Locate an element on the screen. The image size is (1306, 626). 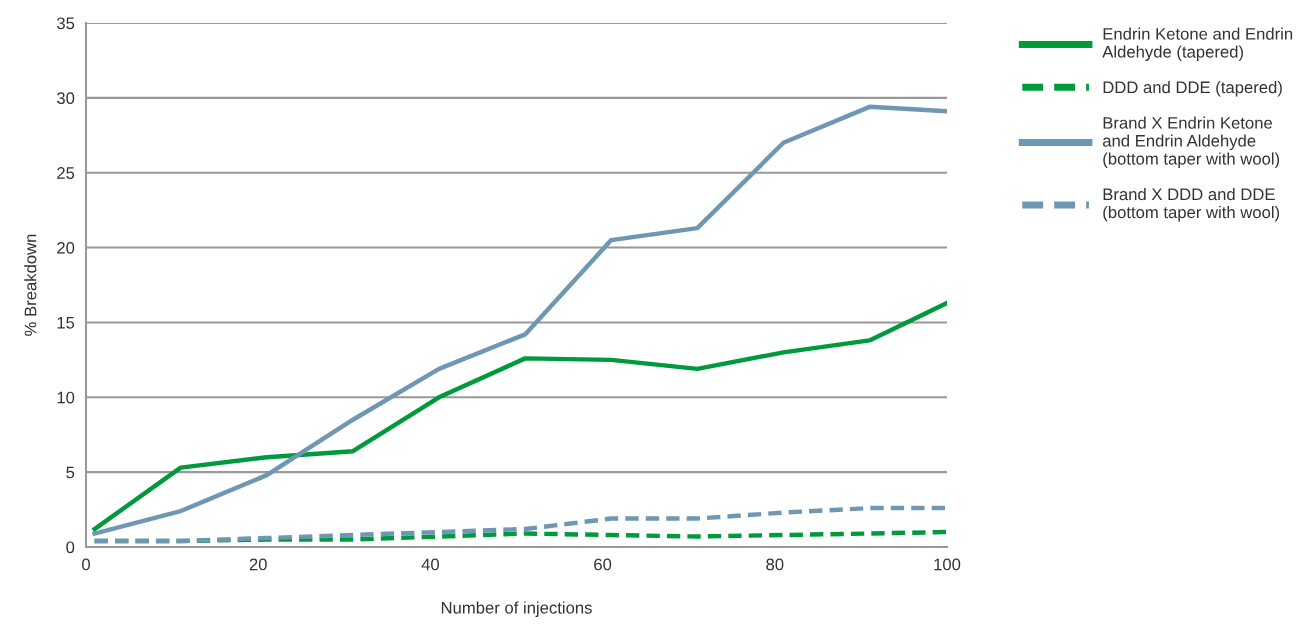
y-tick-label: 5 is located at coordinates (70, 472).